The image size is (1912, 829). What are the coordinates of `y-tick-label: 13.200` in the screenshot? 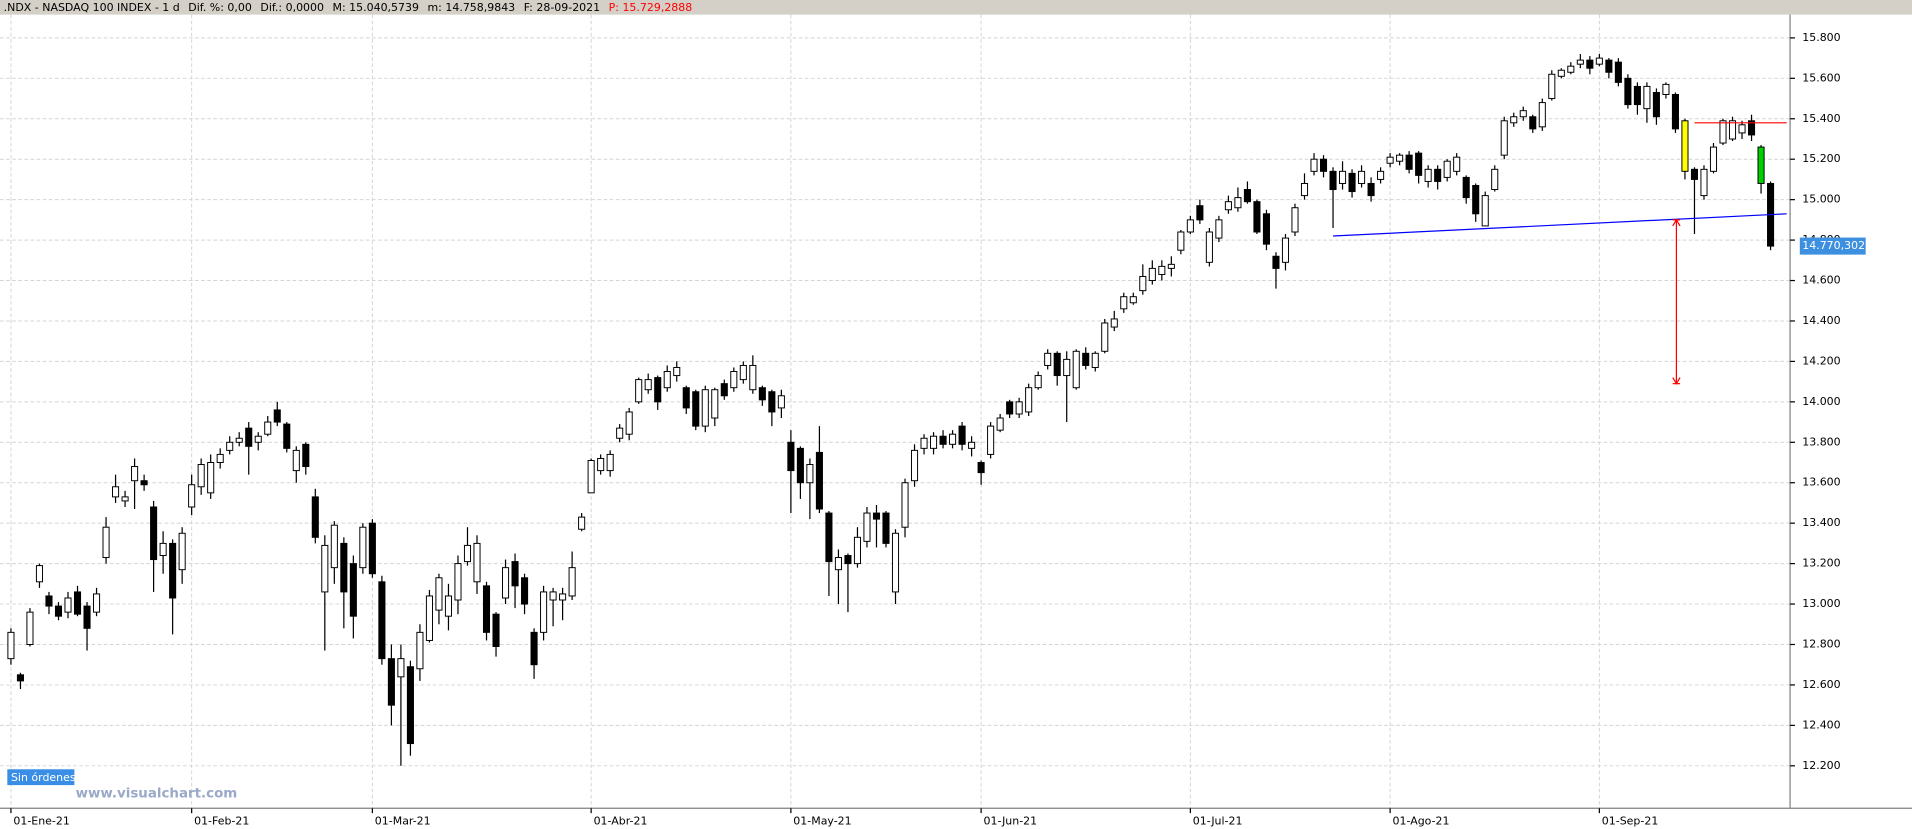 It's located at (1821, 563).